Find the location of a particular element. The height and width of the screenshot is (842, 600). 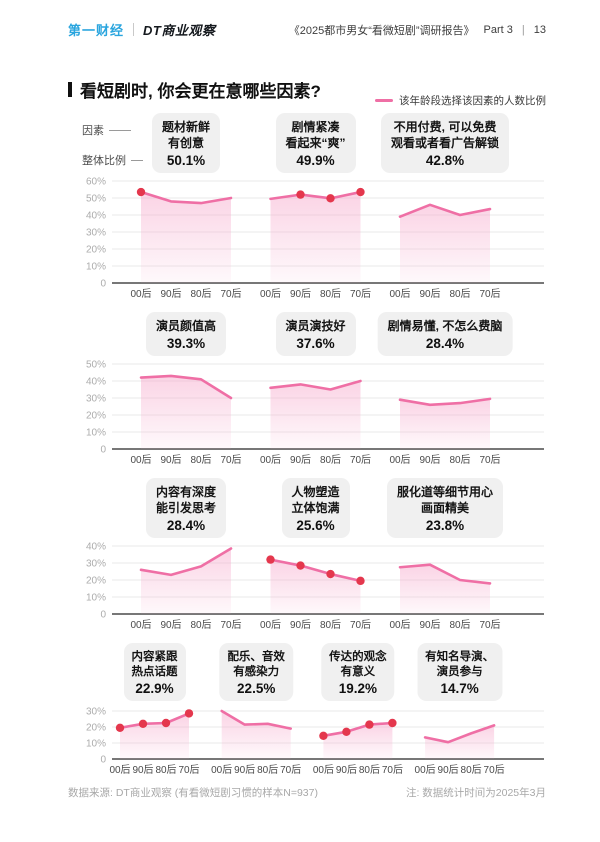

factor-card: 有知名导演、 演员参与 14.7% is located at coordinates (460, 672).